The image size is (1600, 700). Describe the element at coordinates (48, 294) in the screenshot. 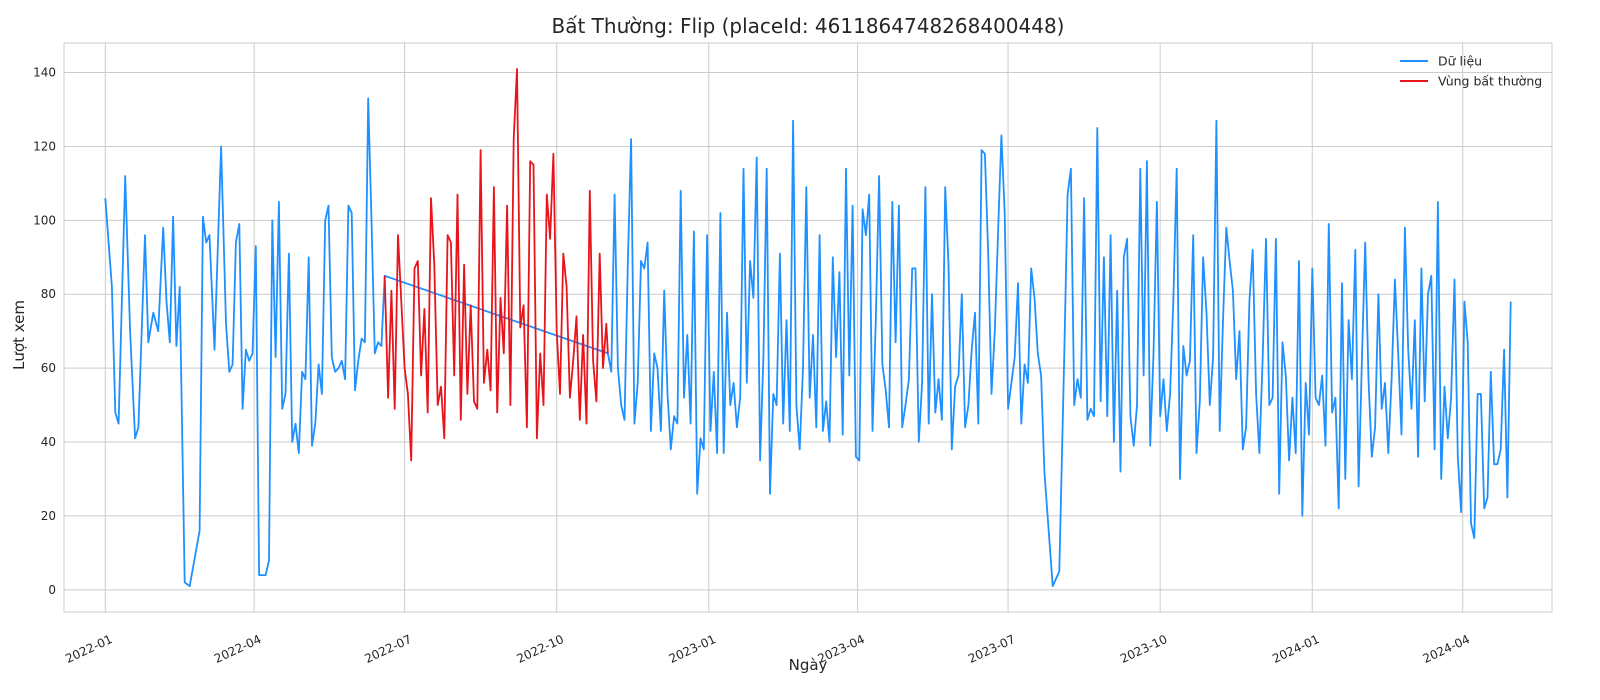

I see `y-tick-label: 80` at that location.